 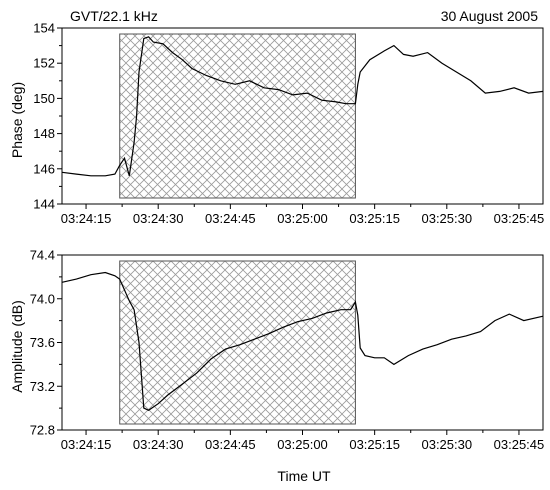 I want to click on y-tick-label: 154, so click(x=44, y=28).